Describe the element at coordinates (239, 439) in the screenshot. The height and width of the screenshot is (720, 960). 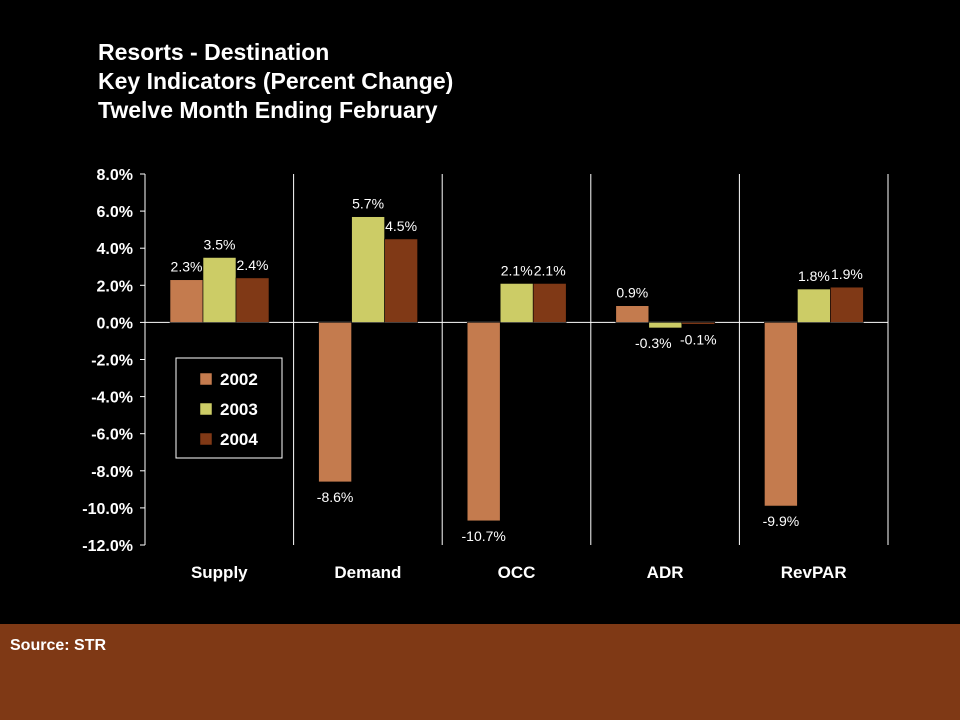
I see `legend-label-2004: 2004` at that location.